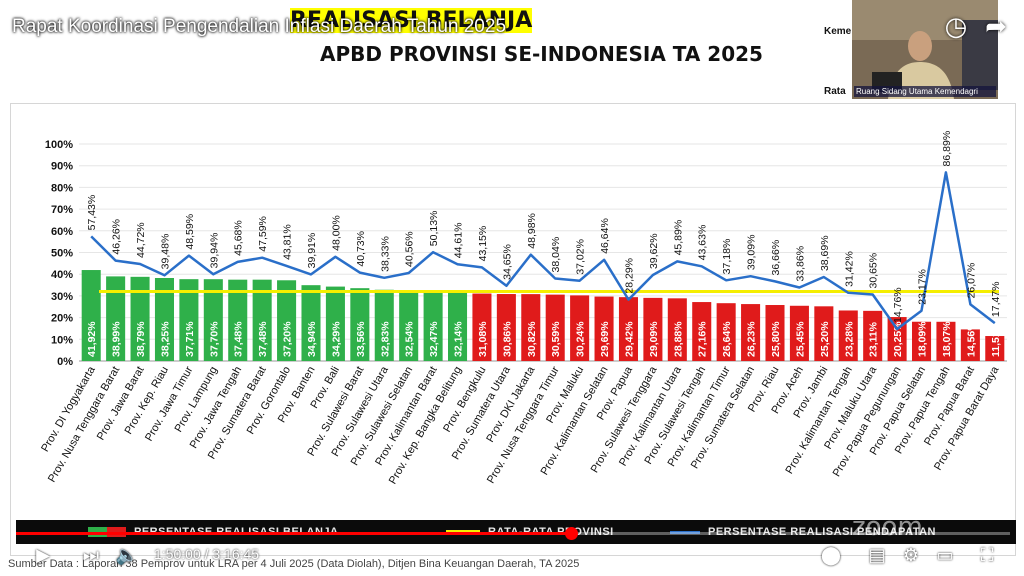  I want to click on line-value-label: 40,56%, so click(410, 249).